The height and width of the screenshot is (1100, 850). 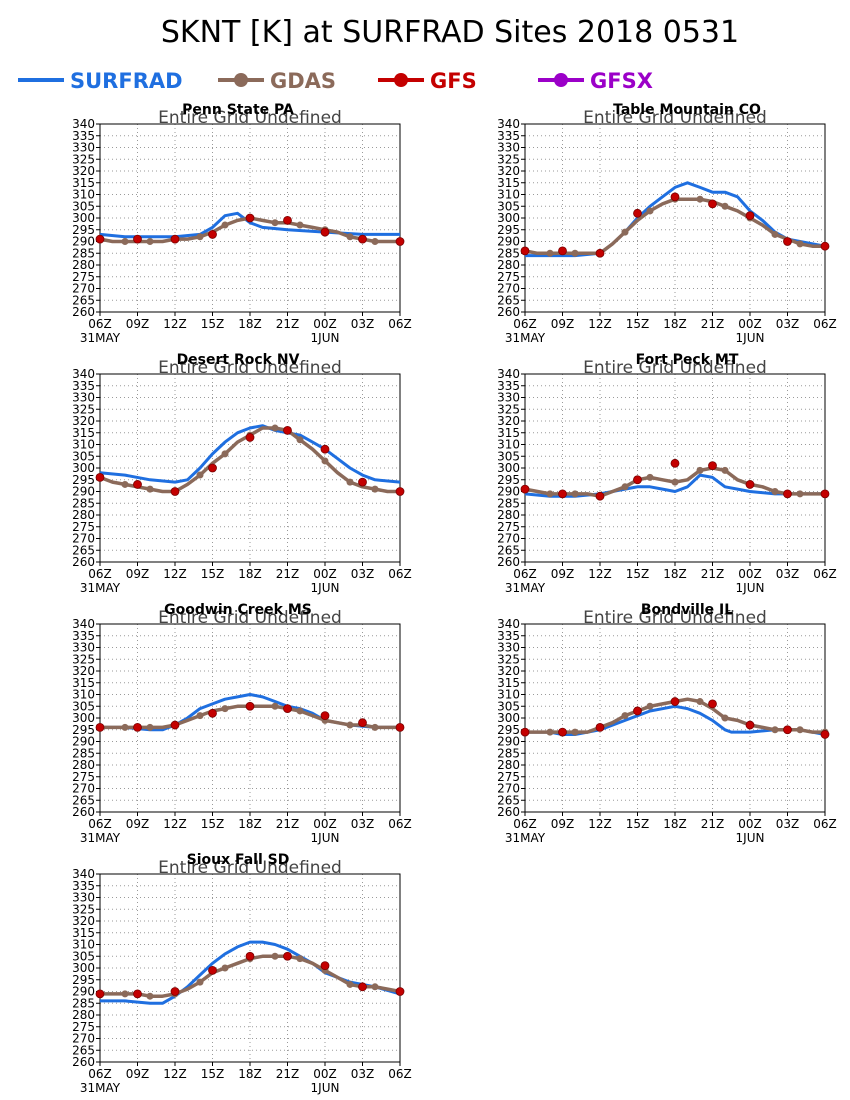 I want to click on legend-item-gdas: GDAS, so click(x=277, y=81).